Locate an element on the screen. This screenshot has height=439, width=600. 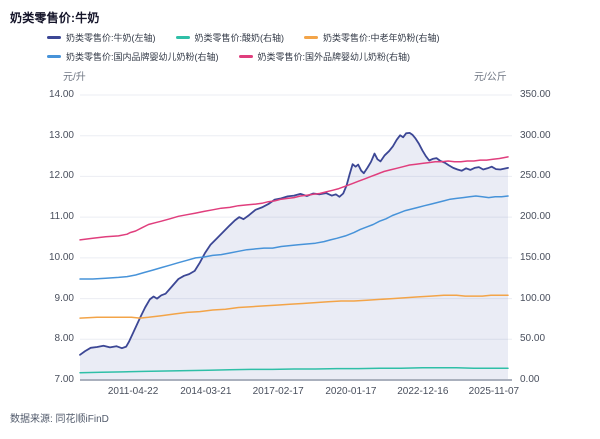
x-axis-tick: 2020-01-17 is located at coordinates (351, 391).